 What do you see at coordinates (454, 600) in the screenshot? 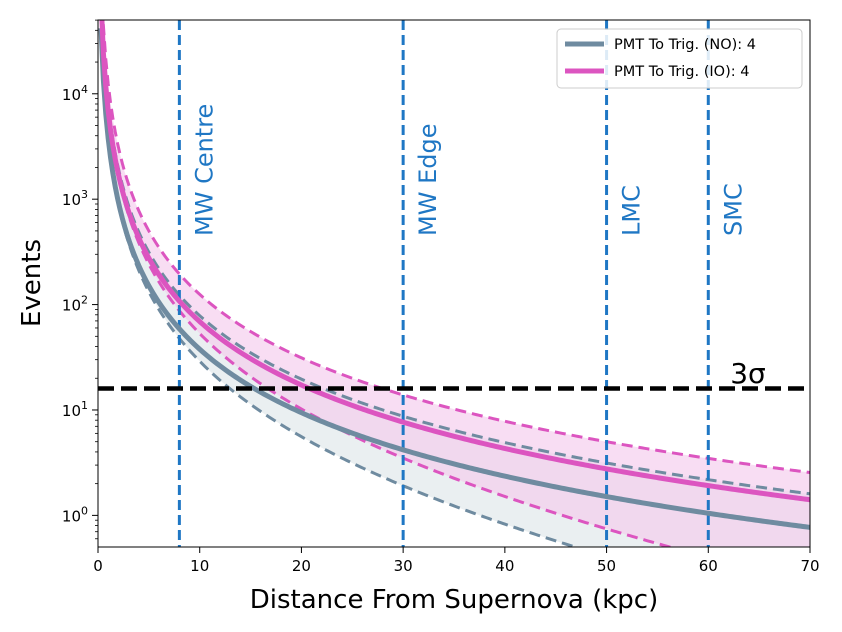
I see `x-axis-label: Distance From Supernova (kpc)` at bounding box center [454, 600].